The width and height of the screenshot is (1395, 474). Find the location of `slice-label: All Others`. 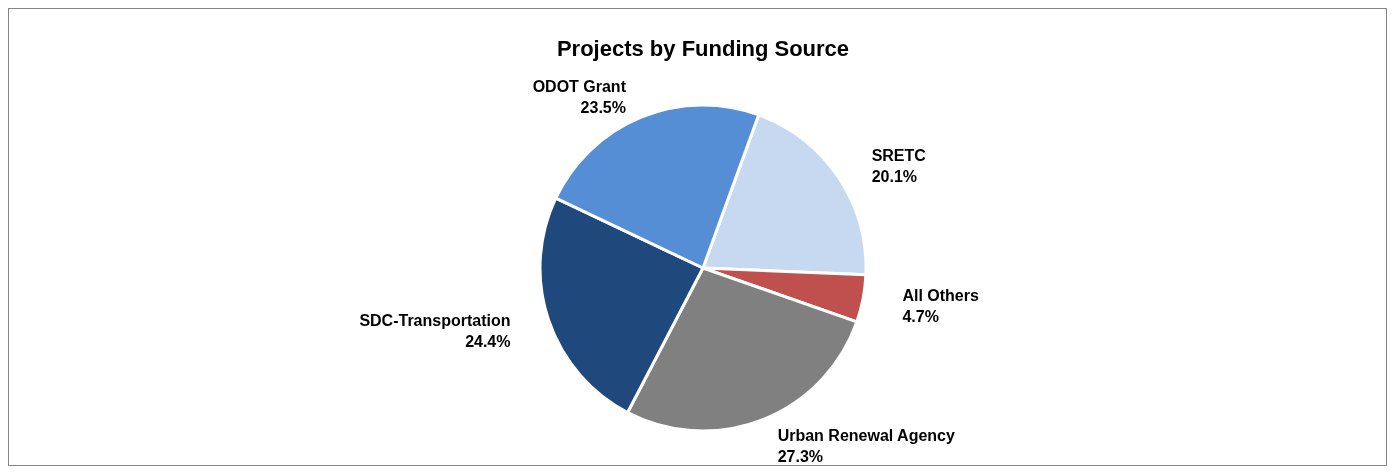

slice-label: All Others is located at coordinates (940, 296).